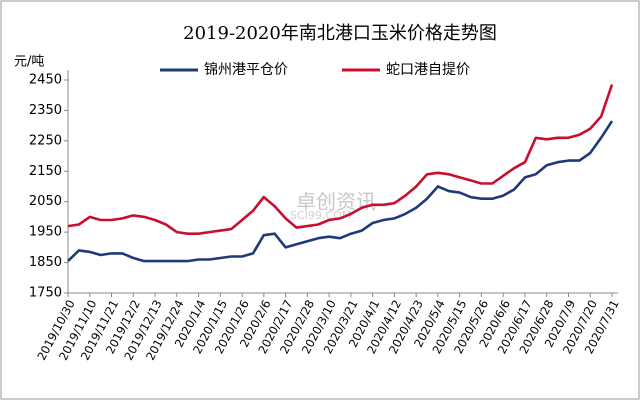  Describe the element at coordinates (320, 215) in the screenshot. I see `watermark-sub: SCI99.COM` at that location.